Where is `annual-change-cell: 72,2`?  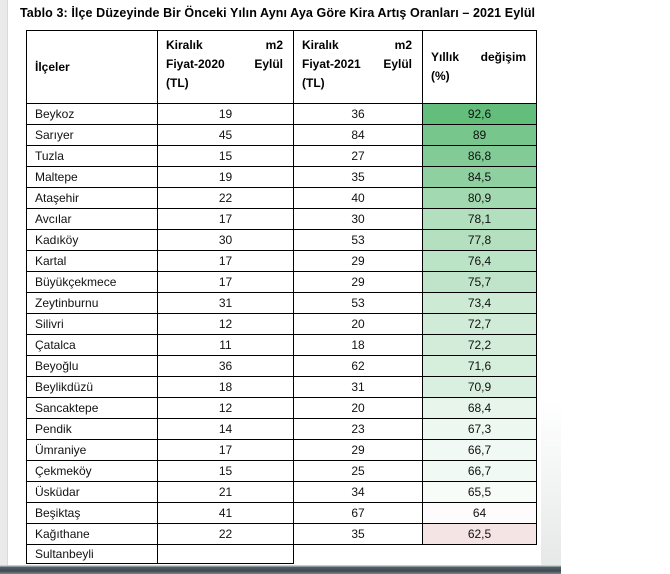 annual-change-cell: 72,2 is located at coordinates (479, 345).